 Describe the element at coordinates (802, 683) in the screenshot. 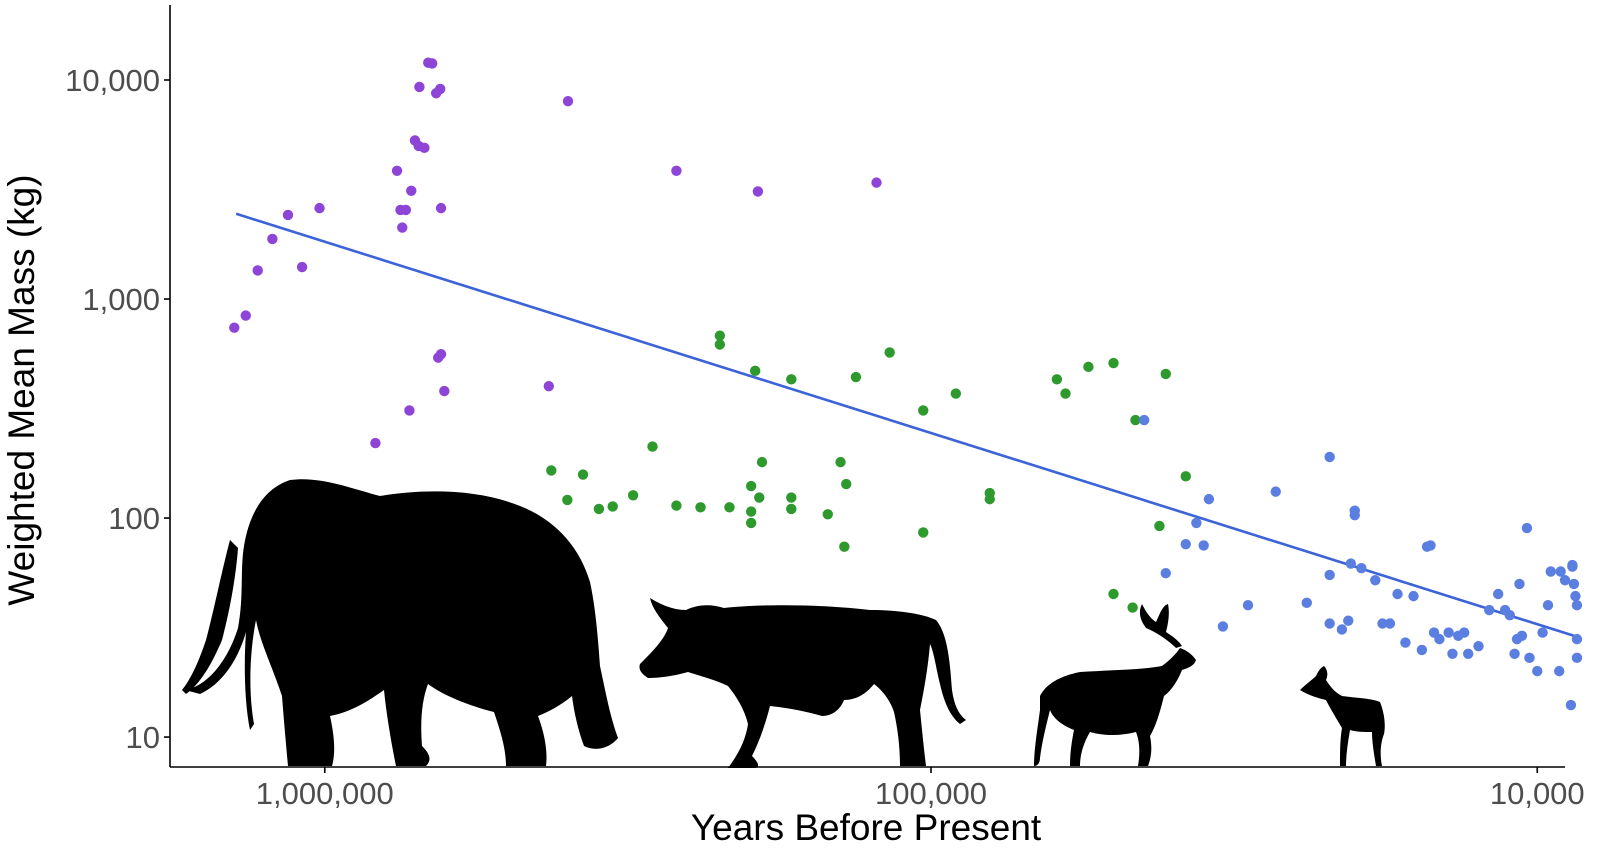

I see `bison-silhouette` at that location.